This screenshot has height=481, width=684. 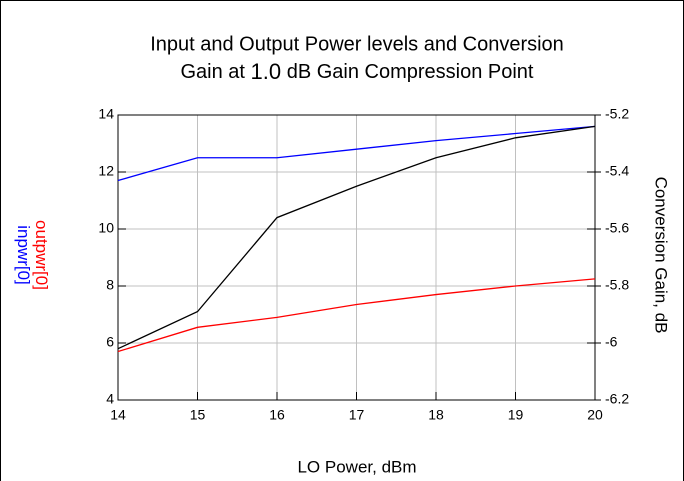 What do you see at coordinates (277, 415) in the screenshot?
I see `x-tick-label: 16` at bounding box center [277, 415].